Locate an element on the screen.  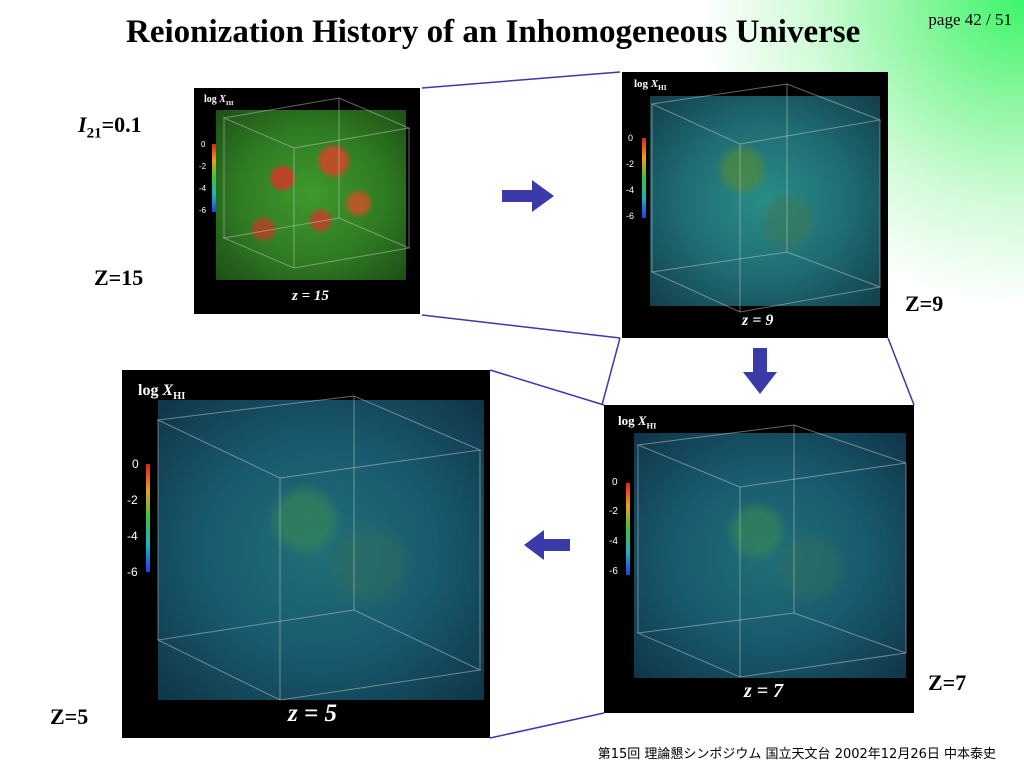
caption-z9: Z=9 is located at coordinates (924, 303).